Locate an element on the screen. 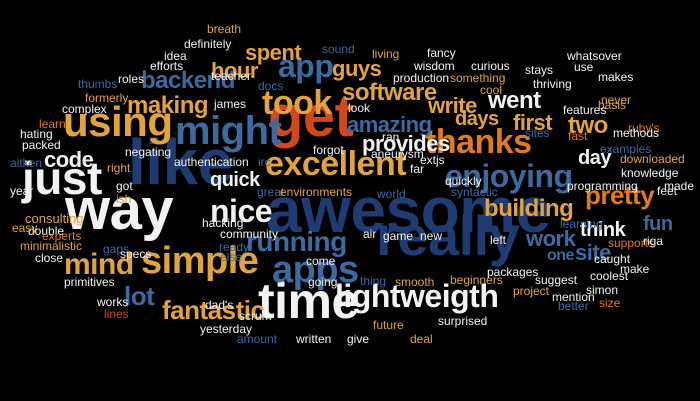 The width and height of the screenshot is (700, 401). word-92: look is located at coordinates (359, 108).